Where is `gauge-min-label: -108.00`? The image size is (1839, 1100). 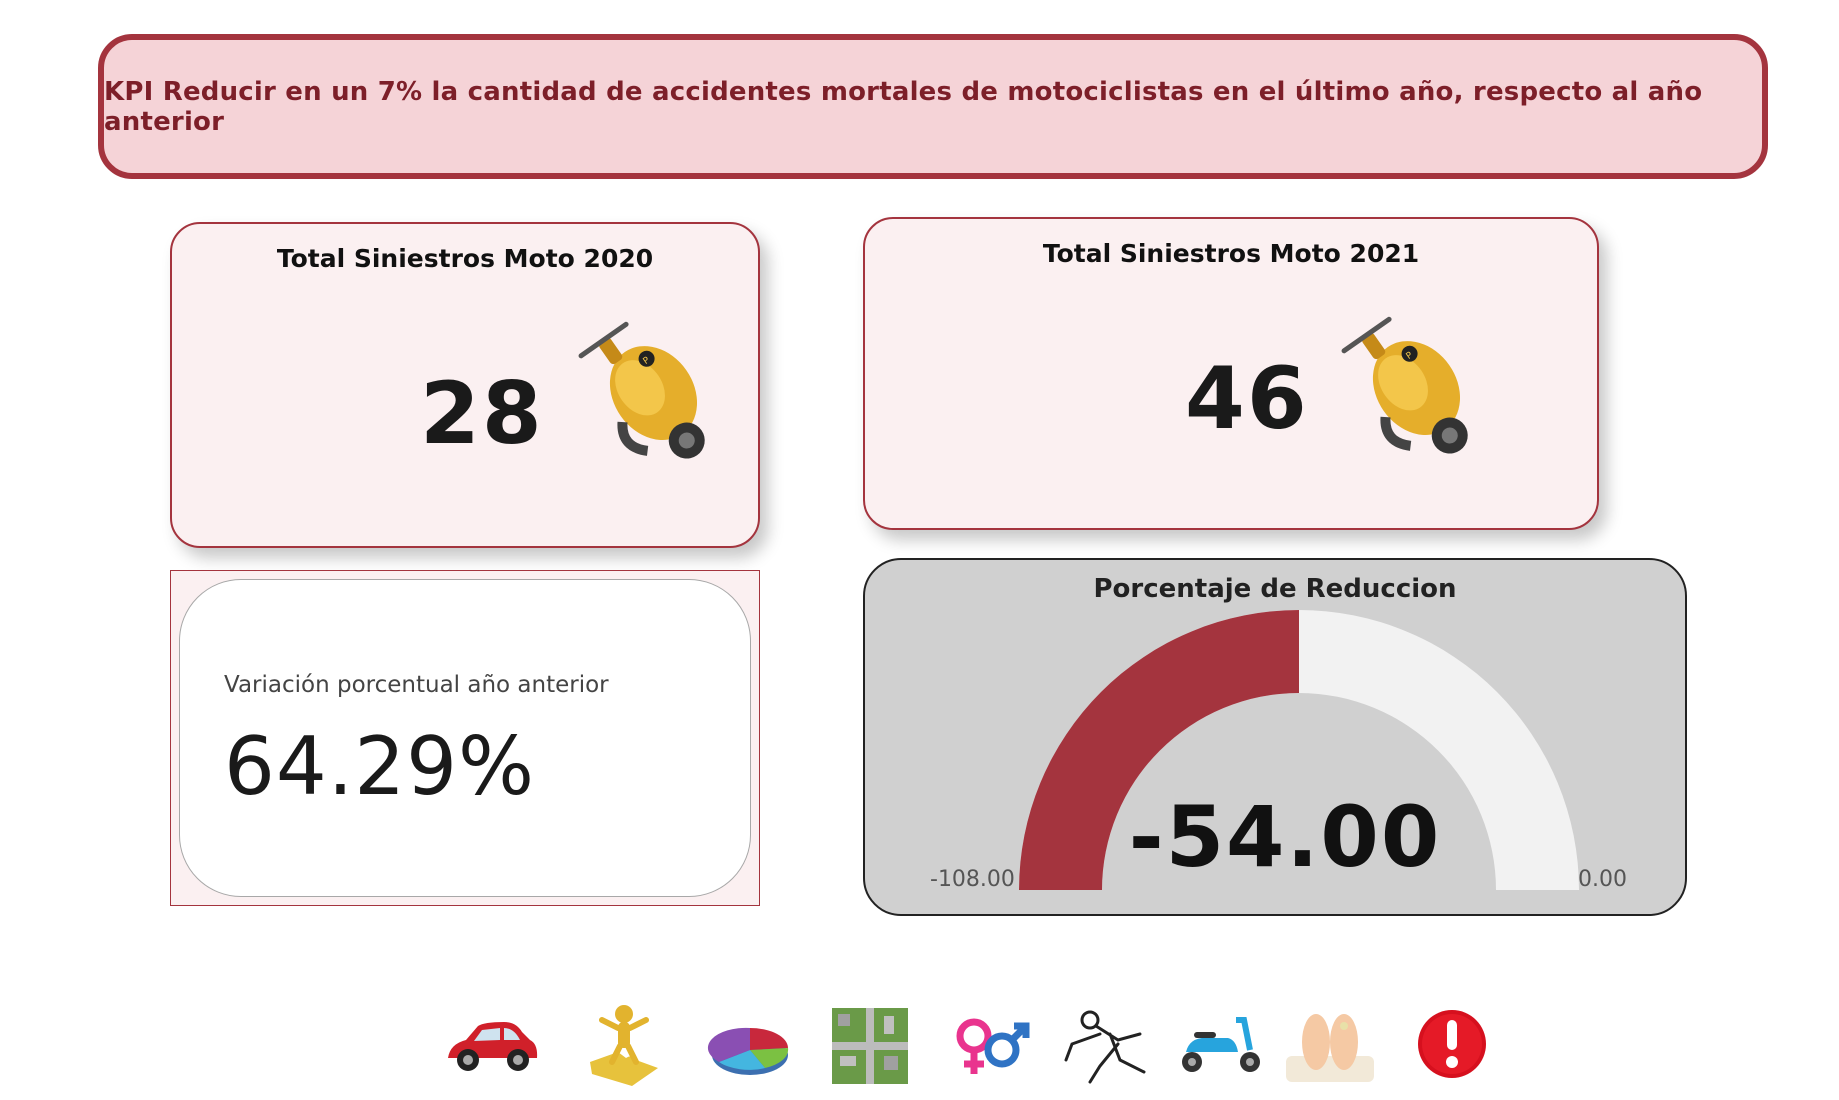
gauge-min-label: -108.00 is located at coordinates (972, 879).